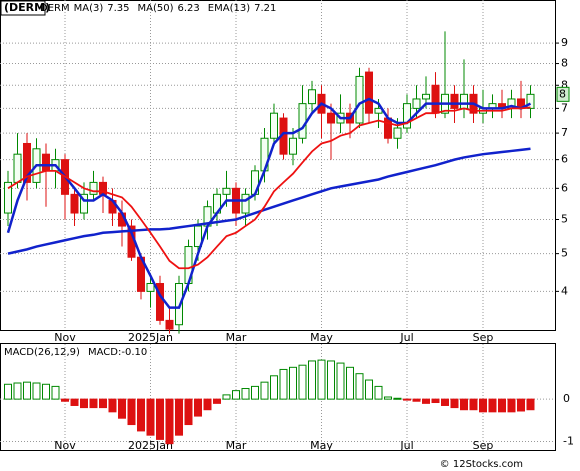  What do you see at coordinates (150, 445) in the screenshot?
I see `x-tick-label: 2025Jan` at bounding box center [150, 445].